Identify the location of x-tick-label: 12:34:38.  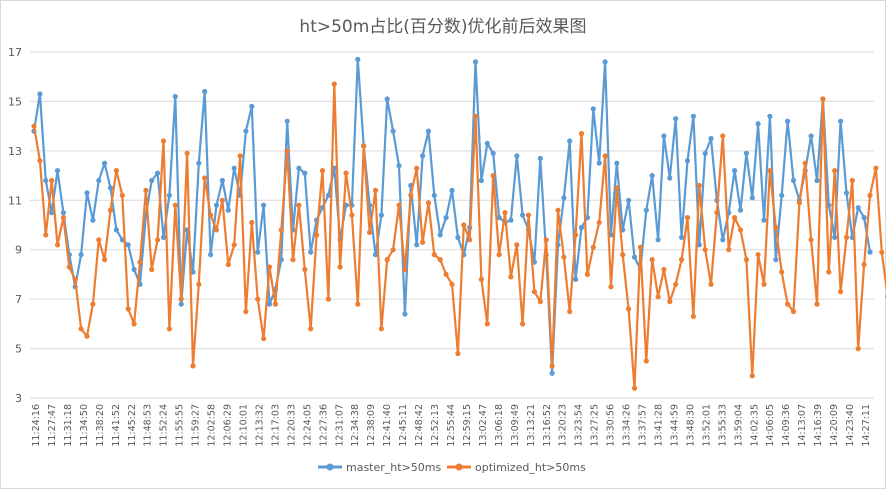
(355, 425).